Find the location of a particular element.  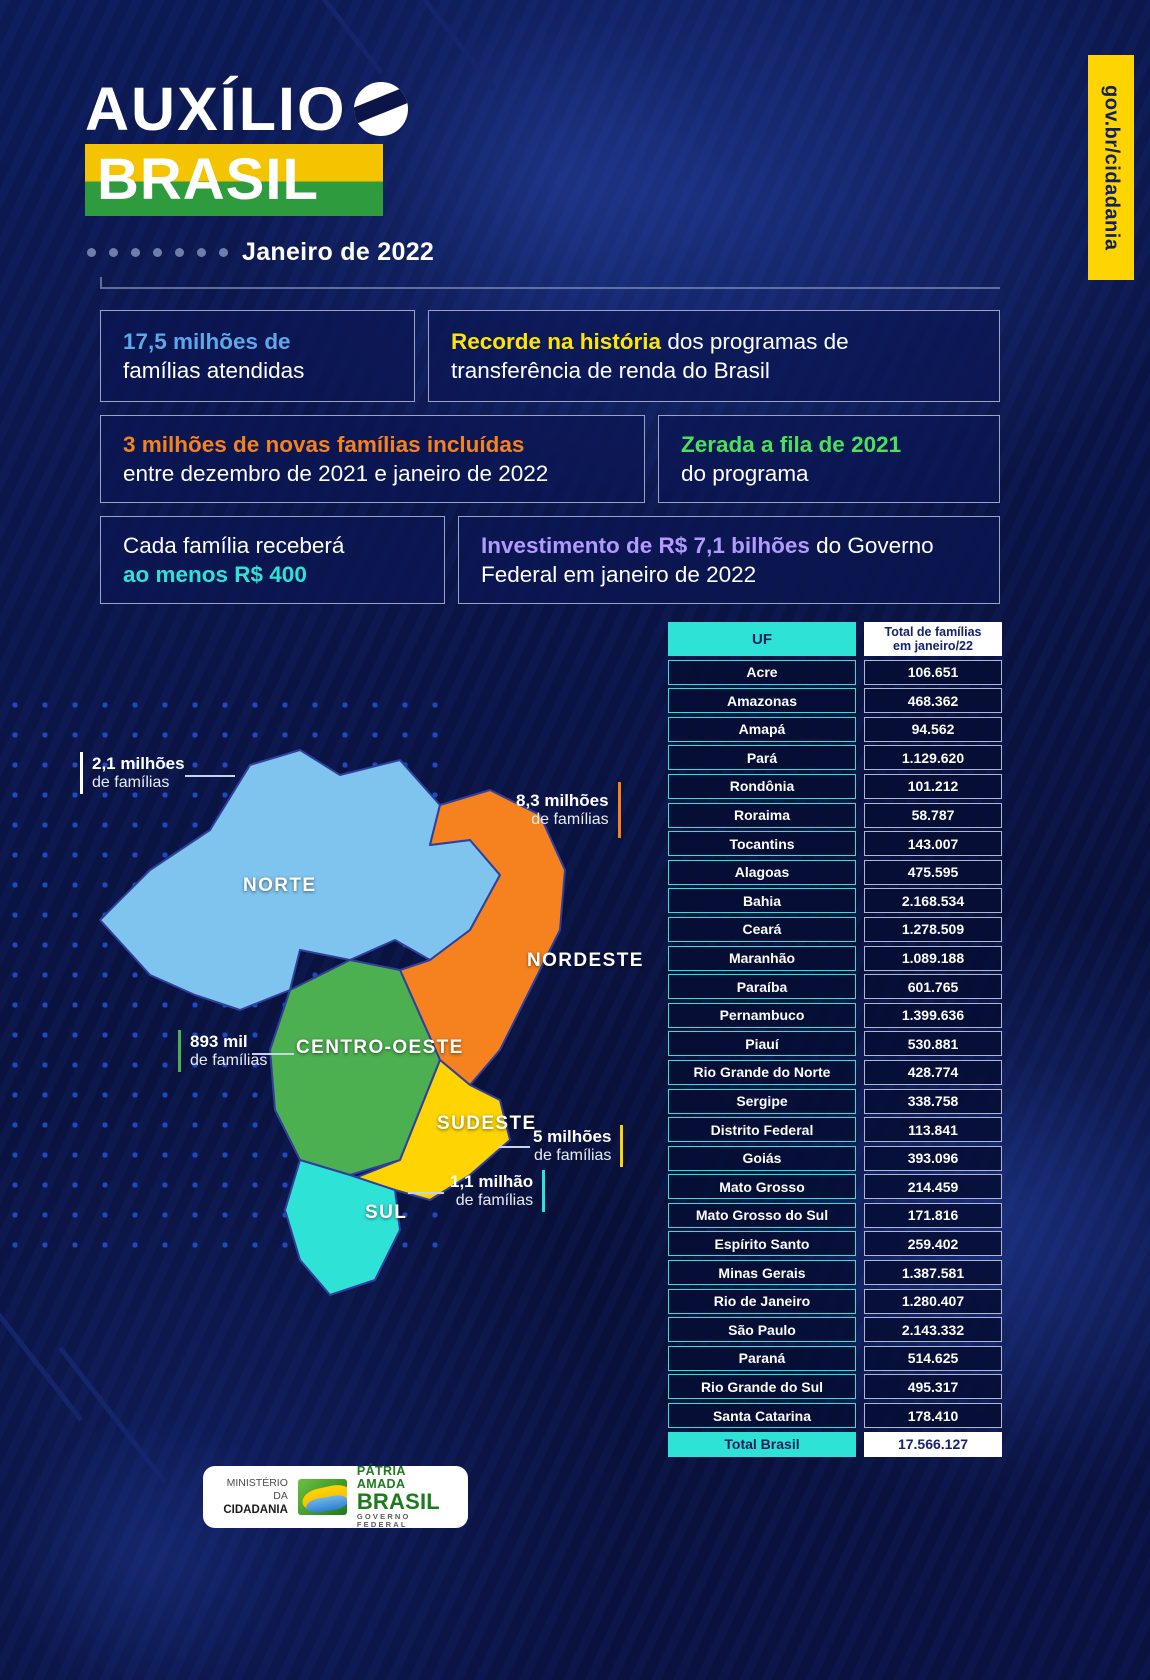

date-row: Janeiro de 2022 is located at coordinates (260, 252).